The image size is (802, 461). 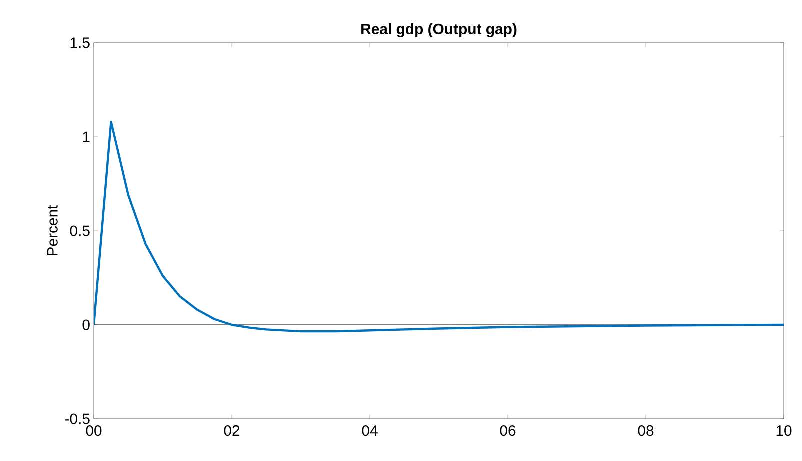 I want to click on x-tick-label: 02, so click(x=232, y=431).